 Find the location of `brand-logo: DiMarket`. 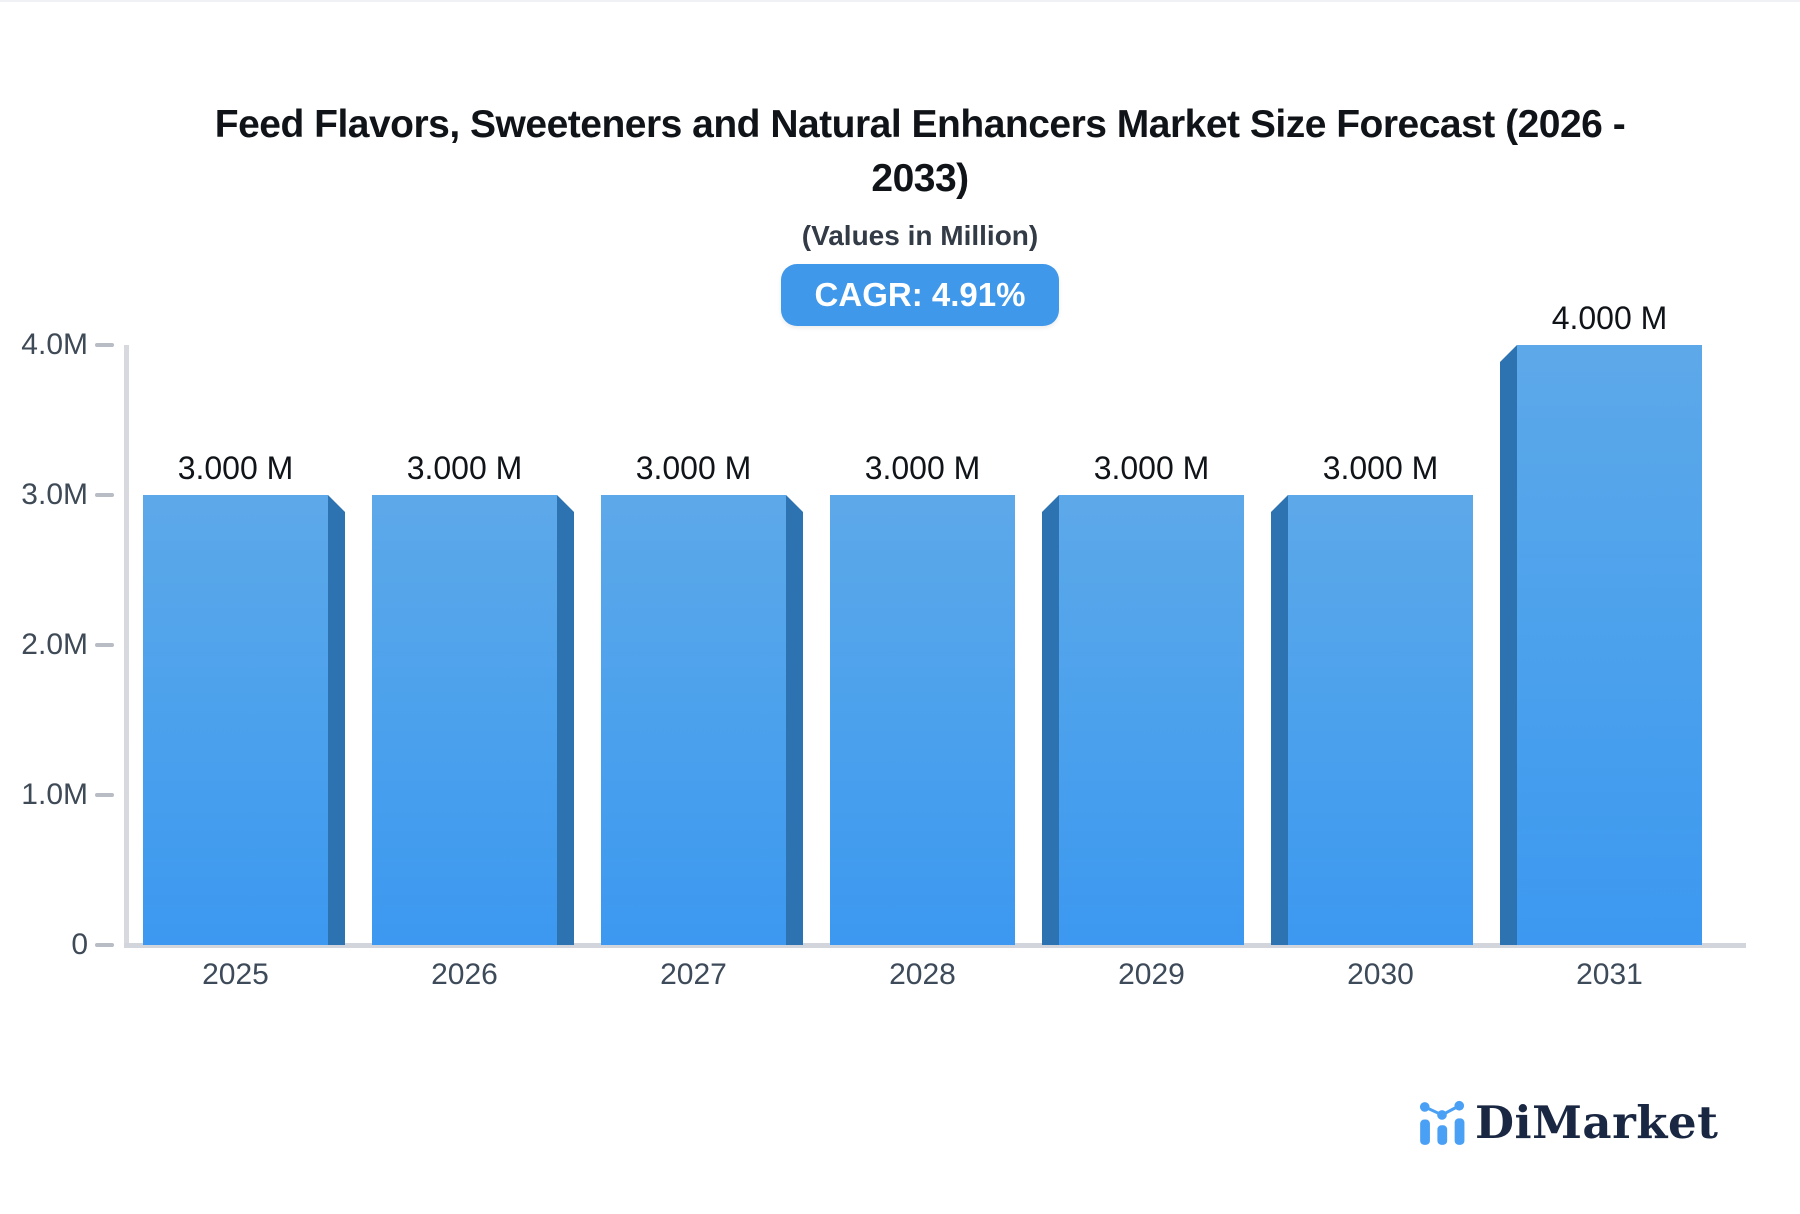

brand-logo: DiMarket is located at coordinates (1568, 1122).